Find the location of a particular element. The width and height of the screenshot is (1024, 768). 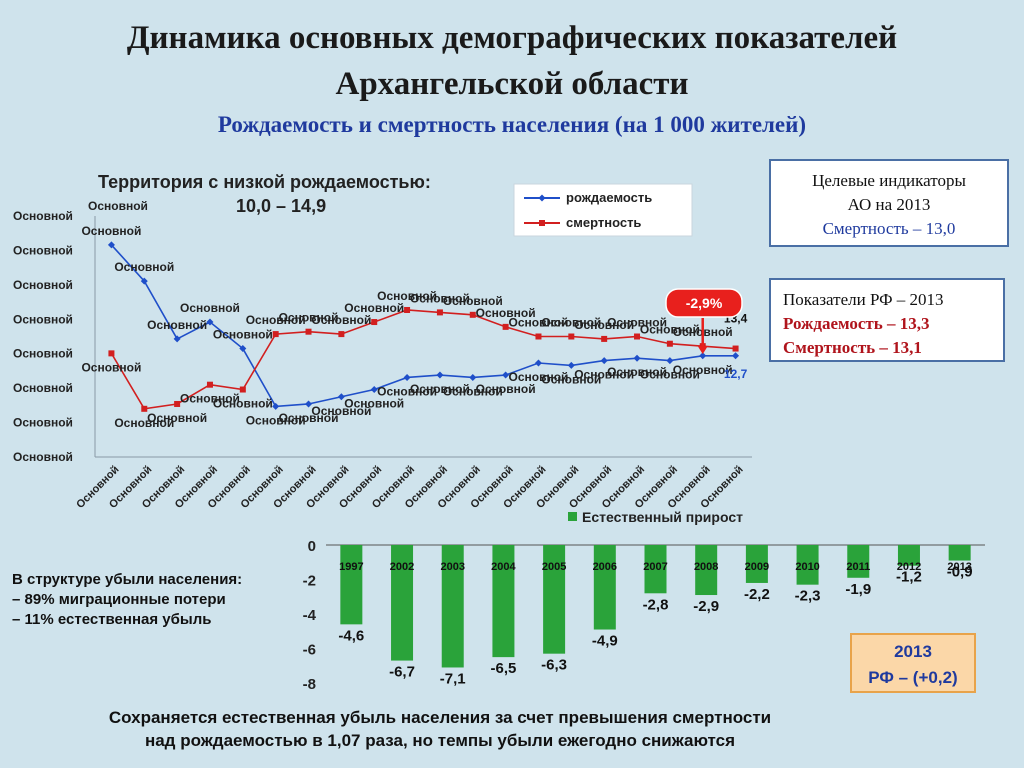

bar-category-label: 2006 is located at coordinates (605, 567).